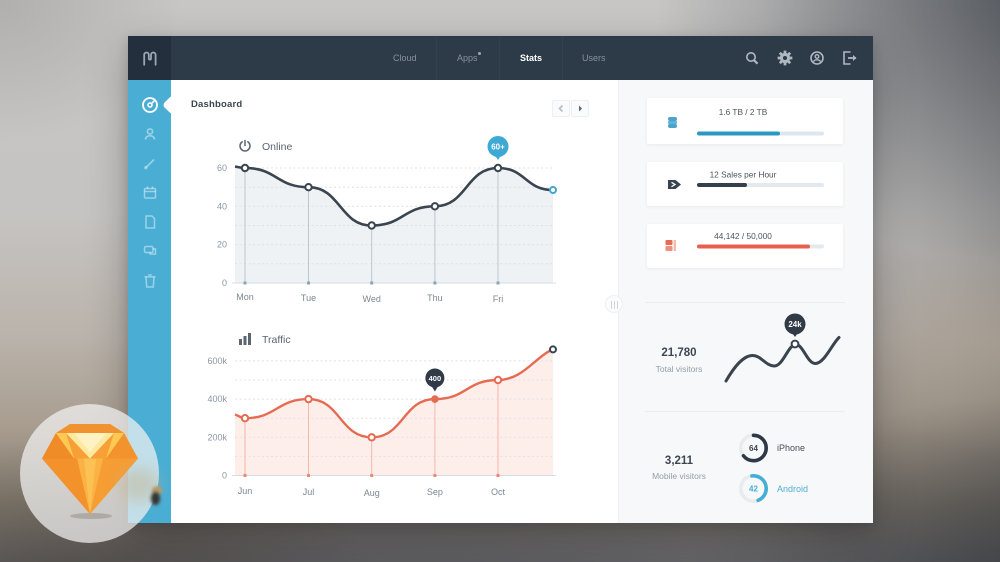  What do you see at coordinates (498, 147) in the screenshot?
I see `svg-text: 60+` at bounding box center [498, 147].